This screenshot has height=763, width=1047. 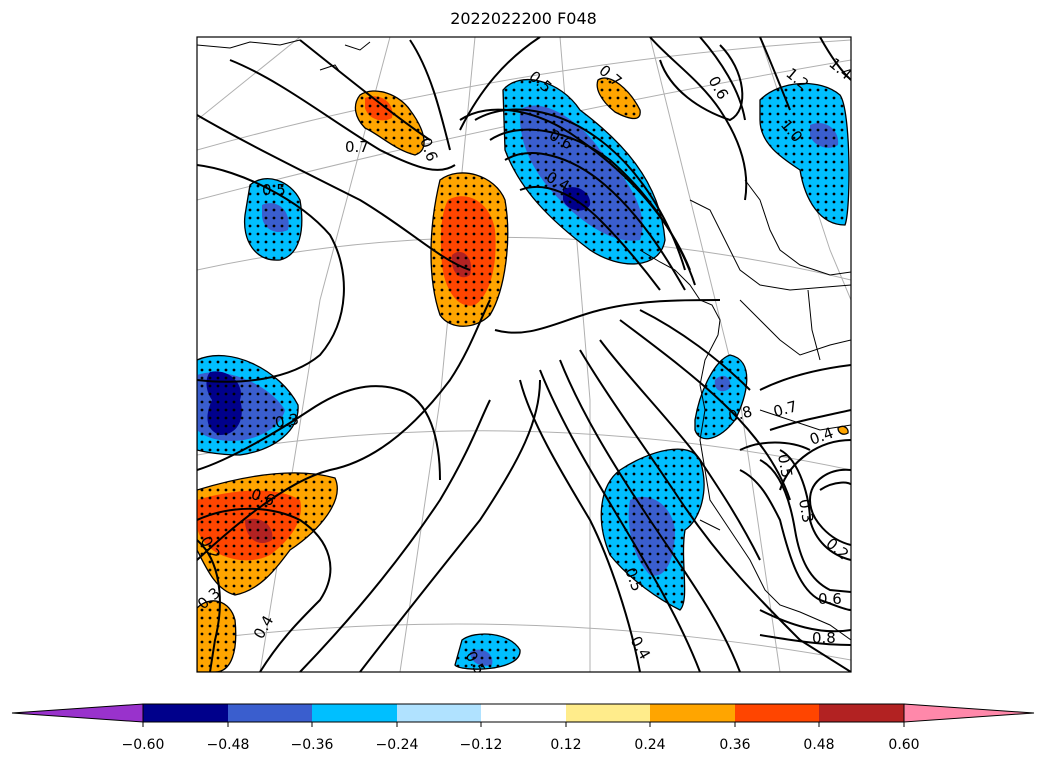 I want to click on colorbar-tick-label: 0.12, so click(x=565, y=745).